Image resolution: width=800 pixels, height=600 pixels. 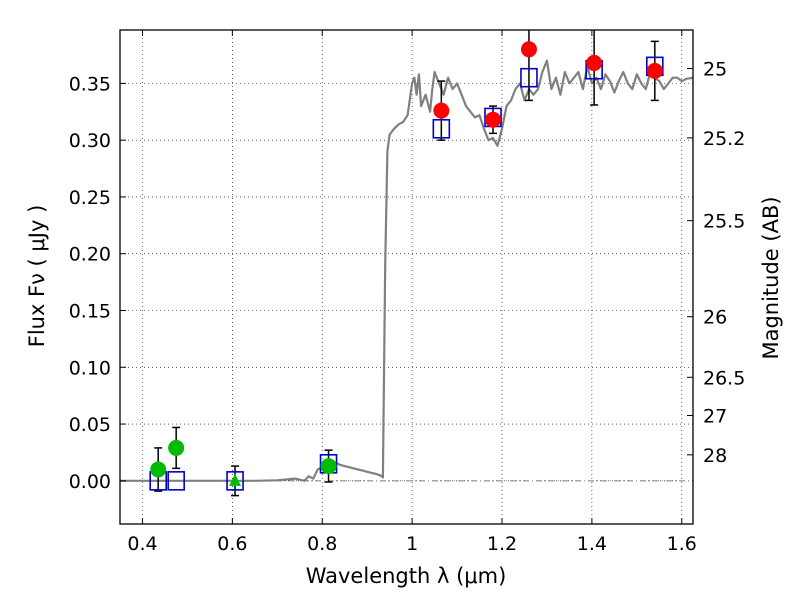 I want to click on y-tick-label: 0.10, so click(x=90, y=368).